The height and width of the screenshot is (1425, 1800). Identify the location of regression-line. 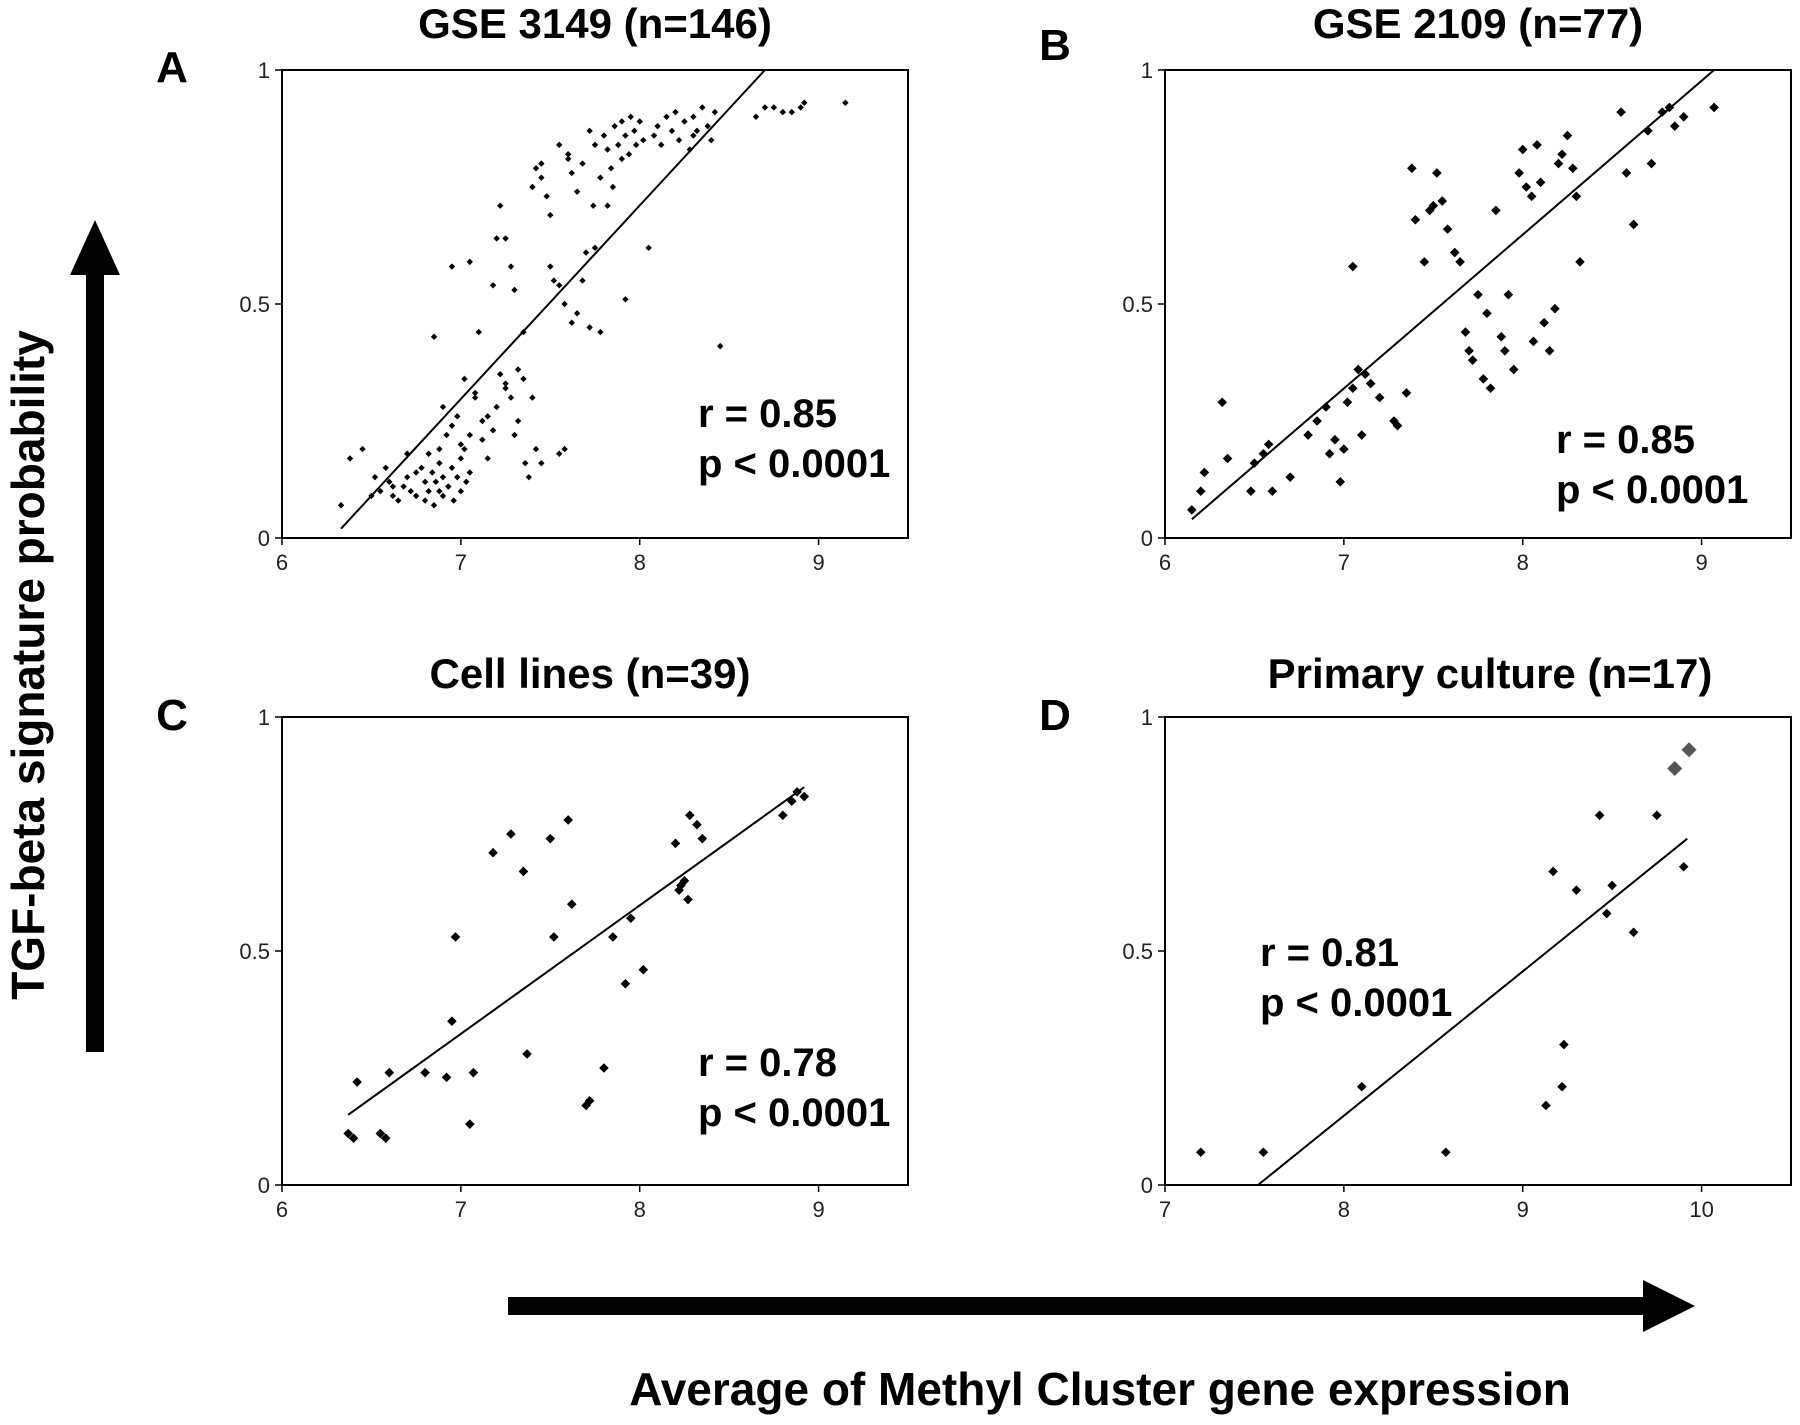
(1472, 1011).